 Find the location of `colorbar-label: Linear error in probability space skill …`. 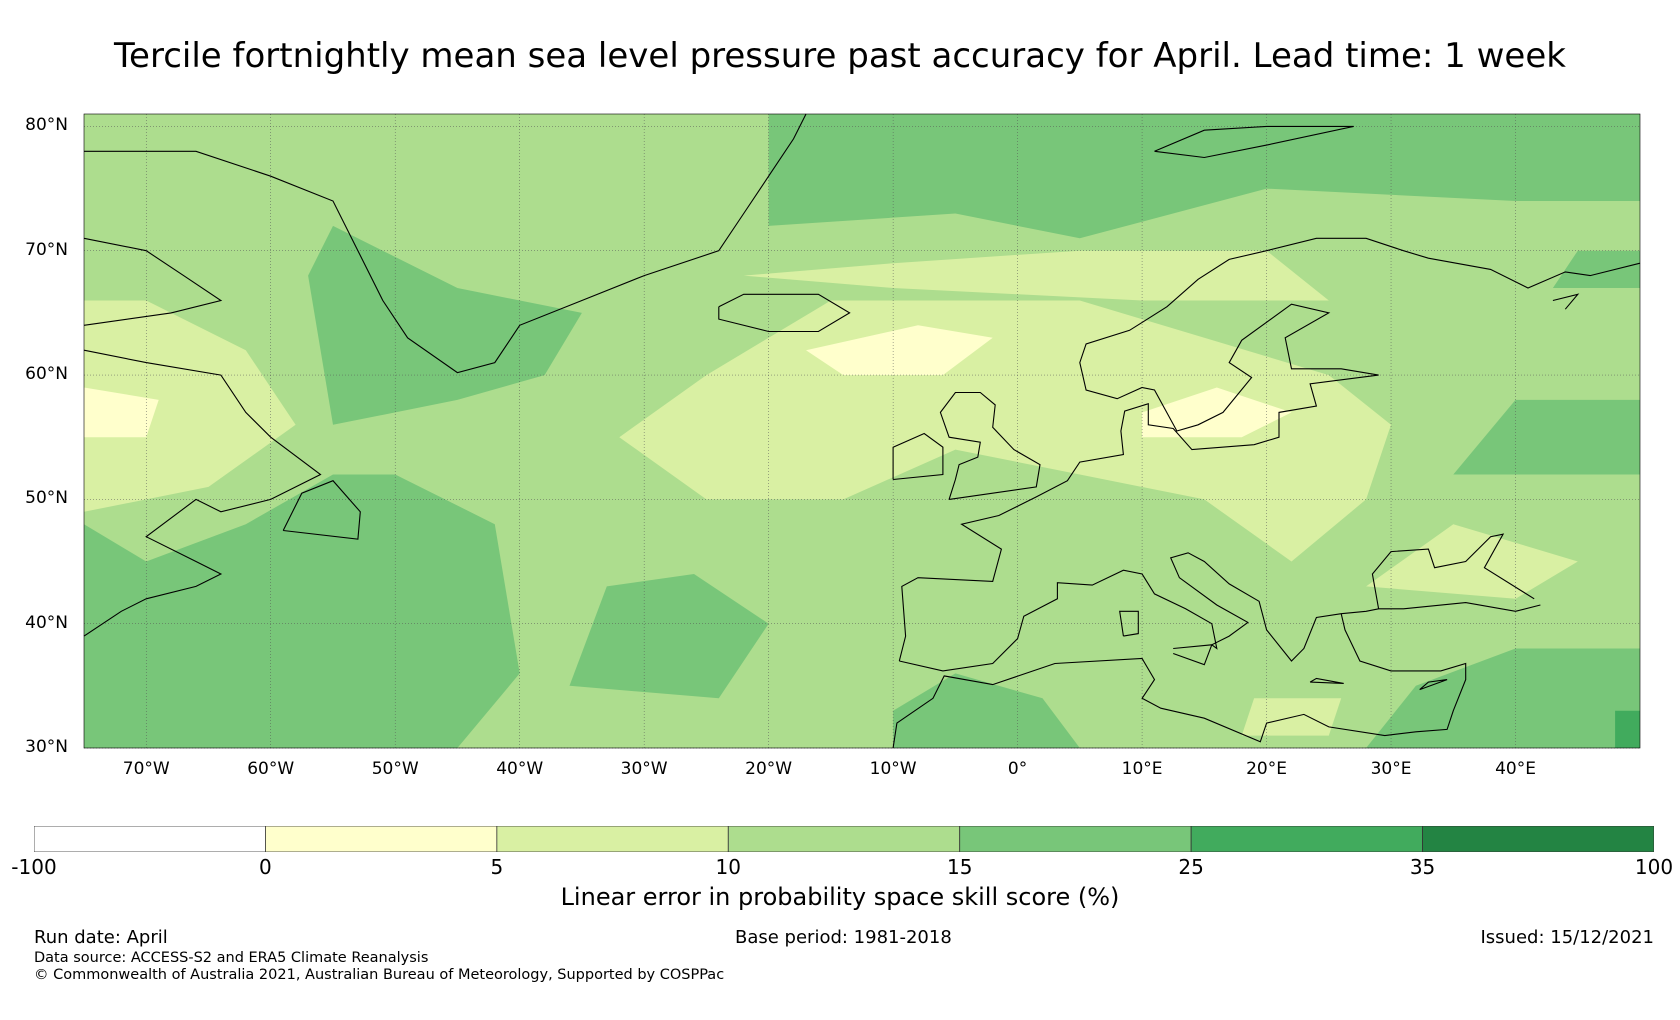

colorbar-label: Linear error in probability space skill … is located at coordinates (840, 897).